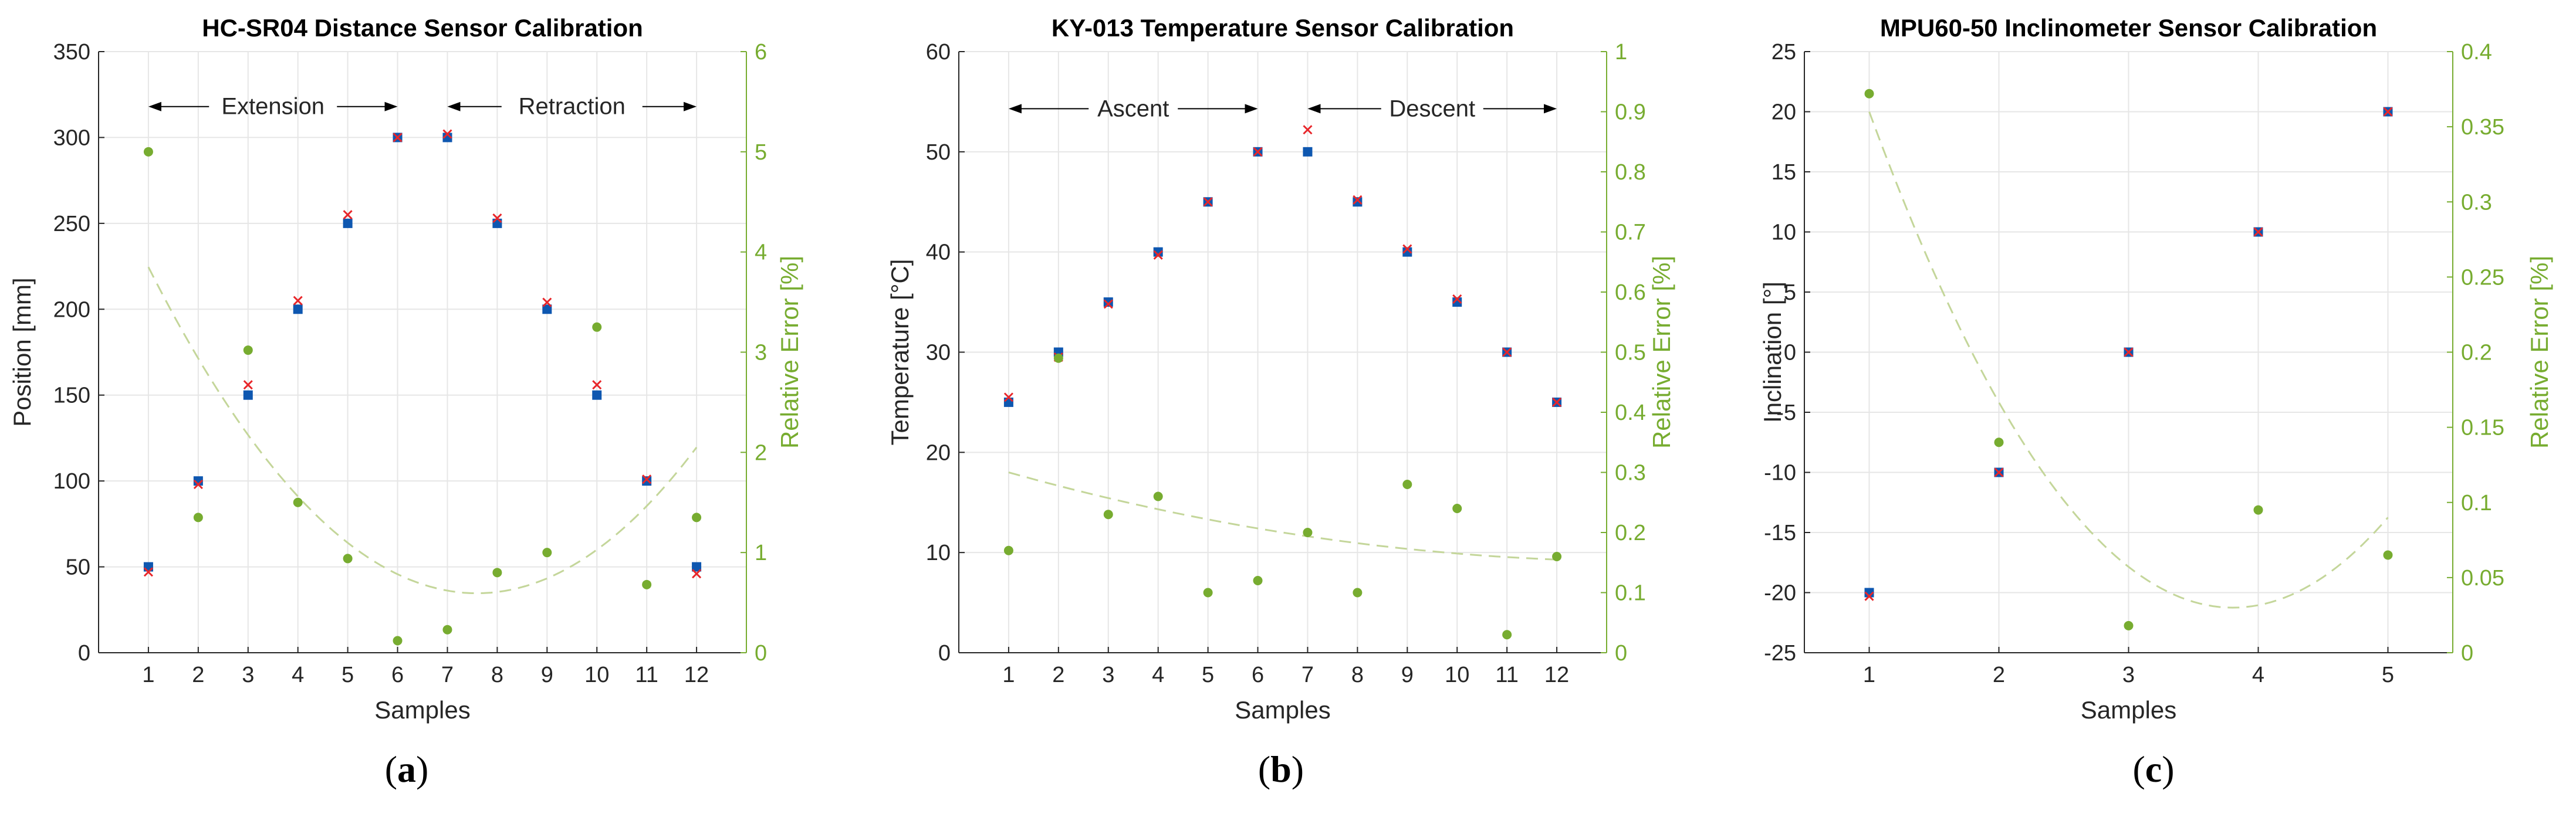 This screenshot has width=2576, height=814. Describe the element at coordinates (1432, 108) in the screenshot. I see `annotation-label: Descent` at that location.